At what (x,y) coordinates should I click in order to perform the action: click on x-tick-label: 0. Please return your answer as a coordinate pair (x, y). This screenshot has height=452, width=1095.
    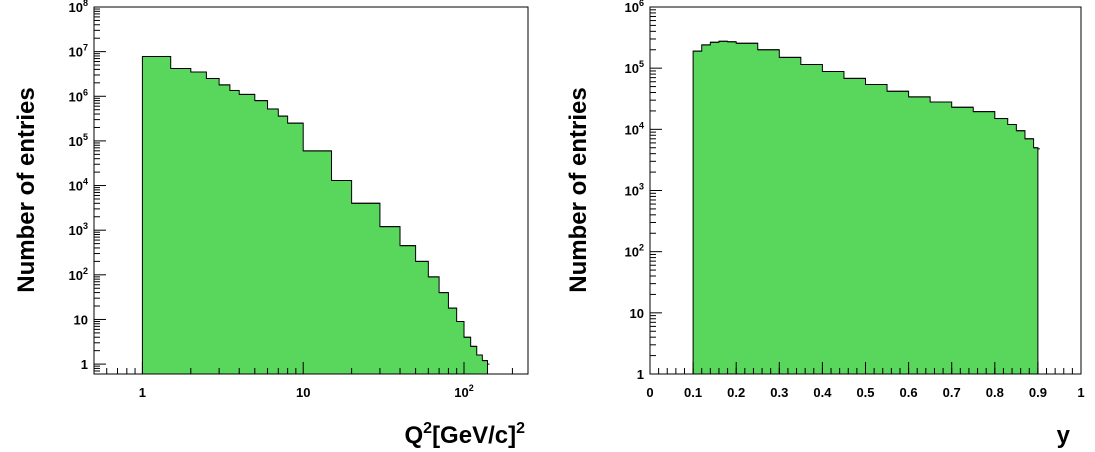
    Looking at the image, I should click on (649, 392).